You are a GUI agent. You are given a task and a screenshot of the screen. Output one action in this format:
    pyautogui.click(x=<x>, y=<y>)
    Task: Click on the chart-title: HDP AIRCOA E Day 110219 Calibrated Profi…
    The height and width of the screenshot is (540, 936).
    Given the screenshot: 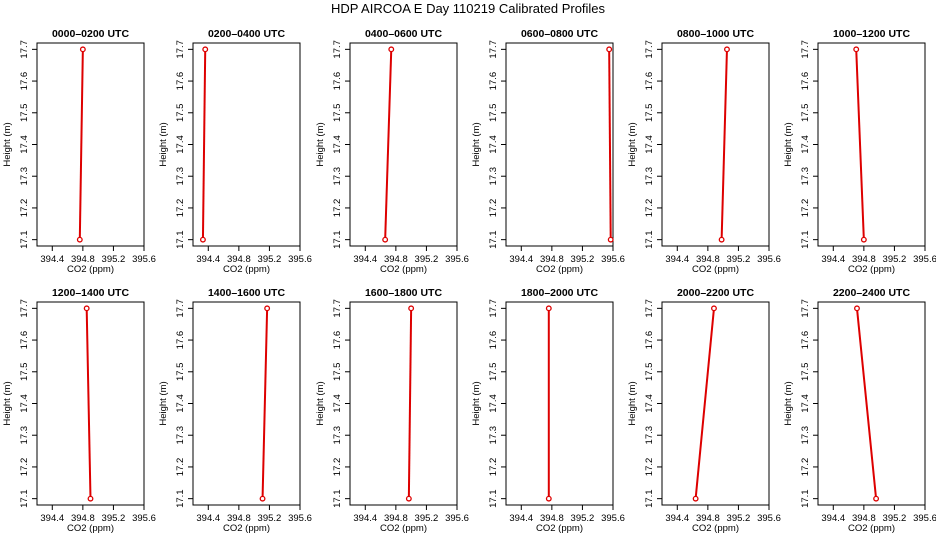 What is the action you would take?
    pyautogui.click(x=468, y=8)
    